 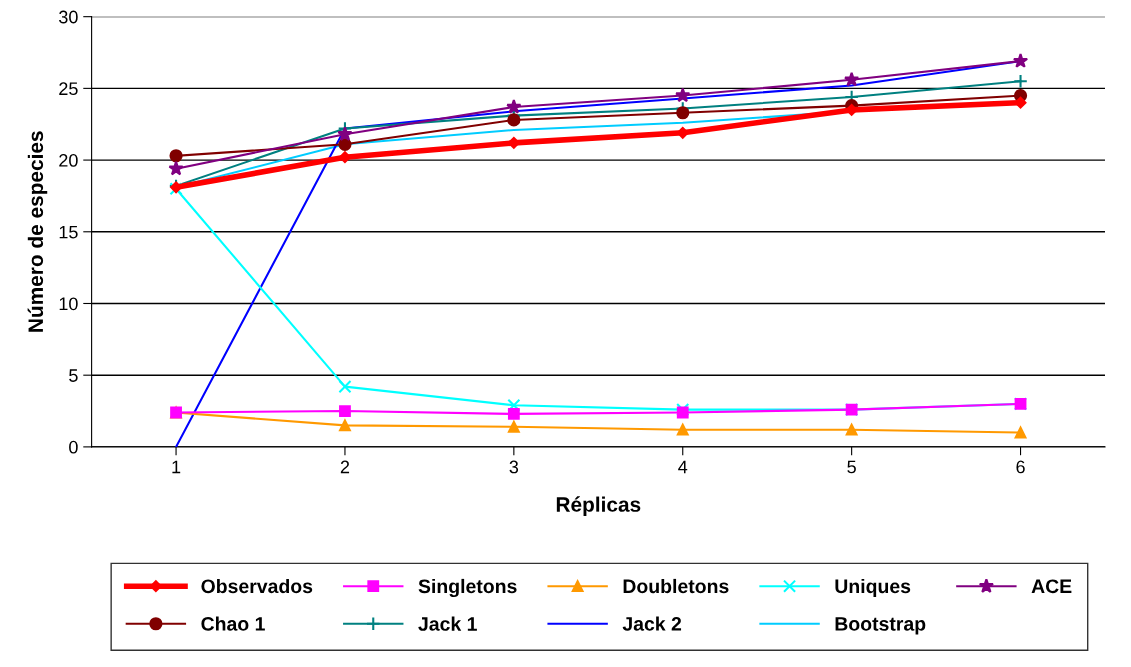 What do you see at coordinates (447, 623) in the screenshot?
I see `legend-label: Jack 1` at bounding box center [447, 623].